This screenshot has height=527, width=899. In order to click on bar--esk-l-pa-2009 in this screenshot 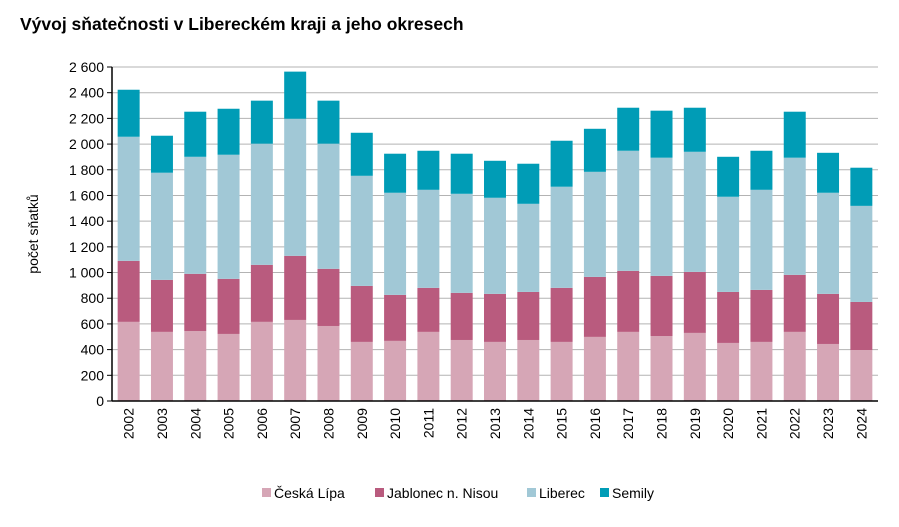, I will do `click(361, 371)`.